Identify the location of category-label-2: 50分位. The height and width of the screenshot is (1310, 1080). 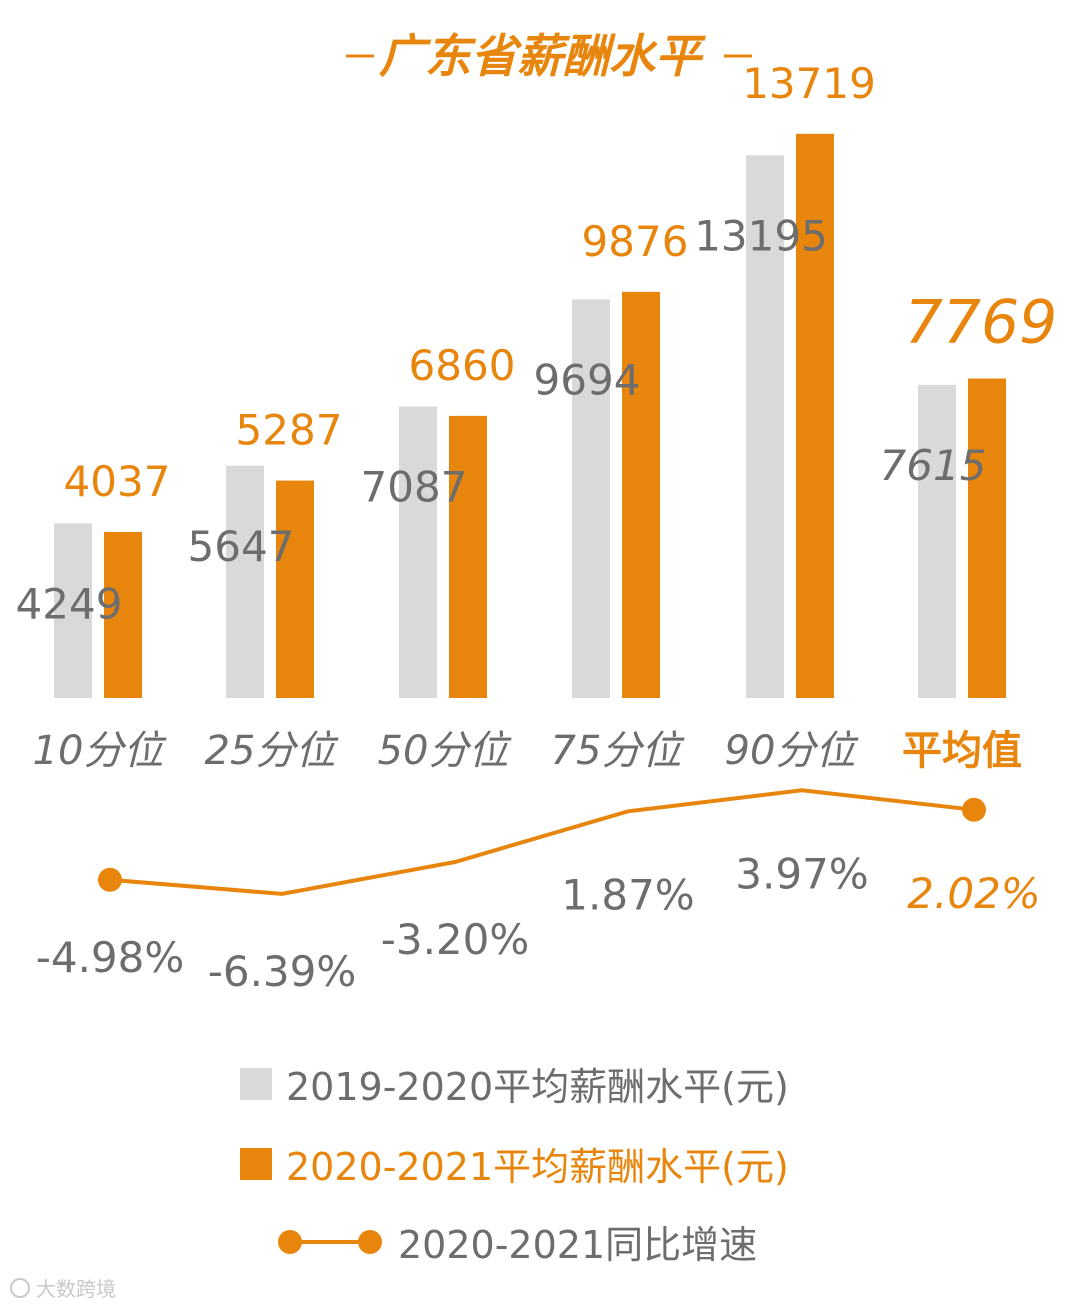
(445, 751).